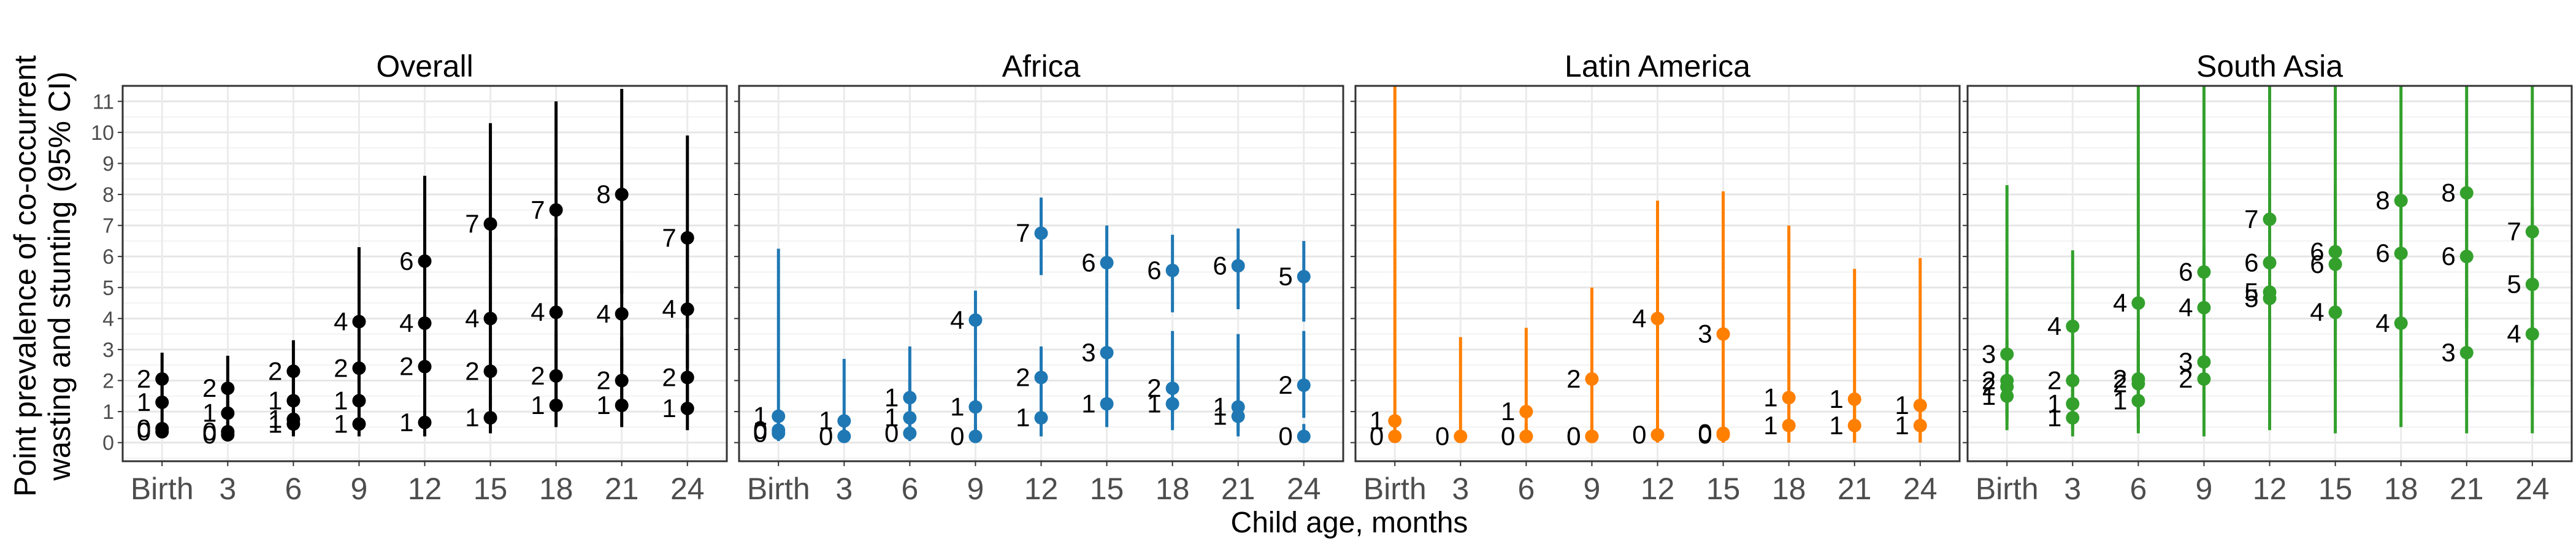  Describe the element at coordinates (1238, 489) in the screenshot. I see `x-tick-label: 21` at that location.